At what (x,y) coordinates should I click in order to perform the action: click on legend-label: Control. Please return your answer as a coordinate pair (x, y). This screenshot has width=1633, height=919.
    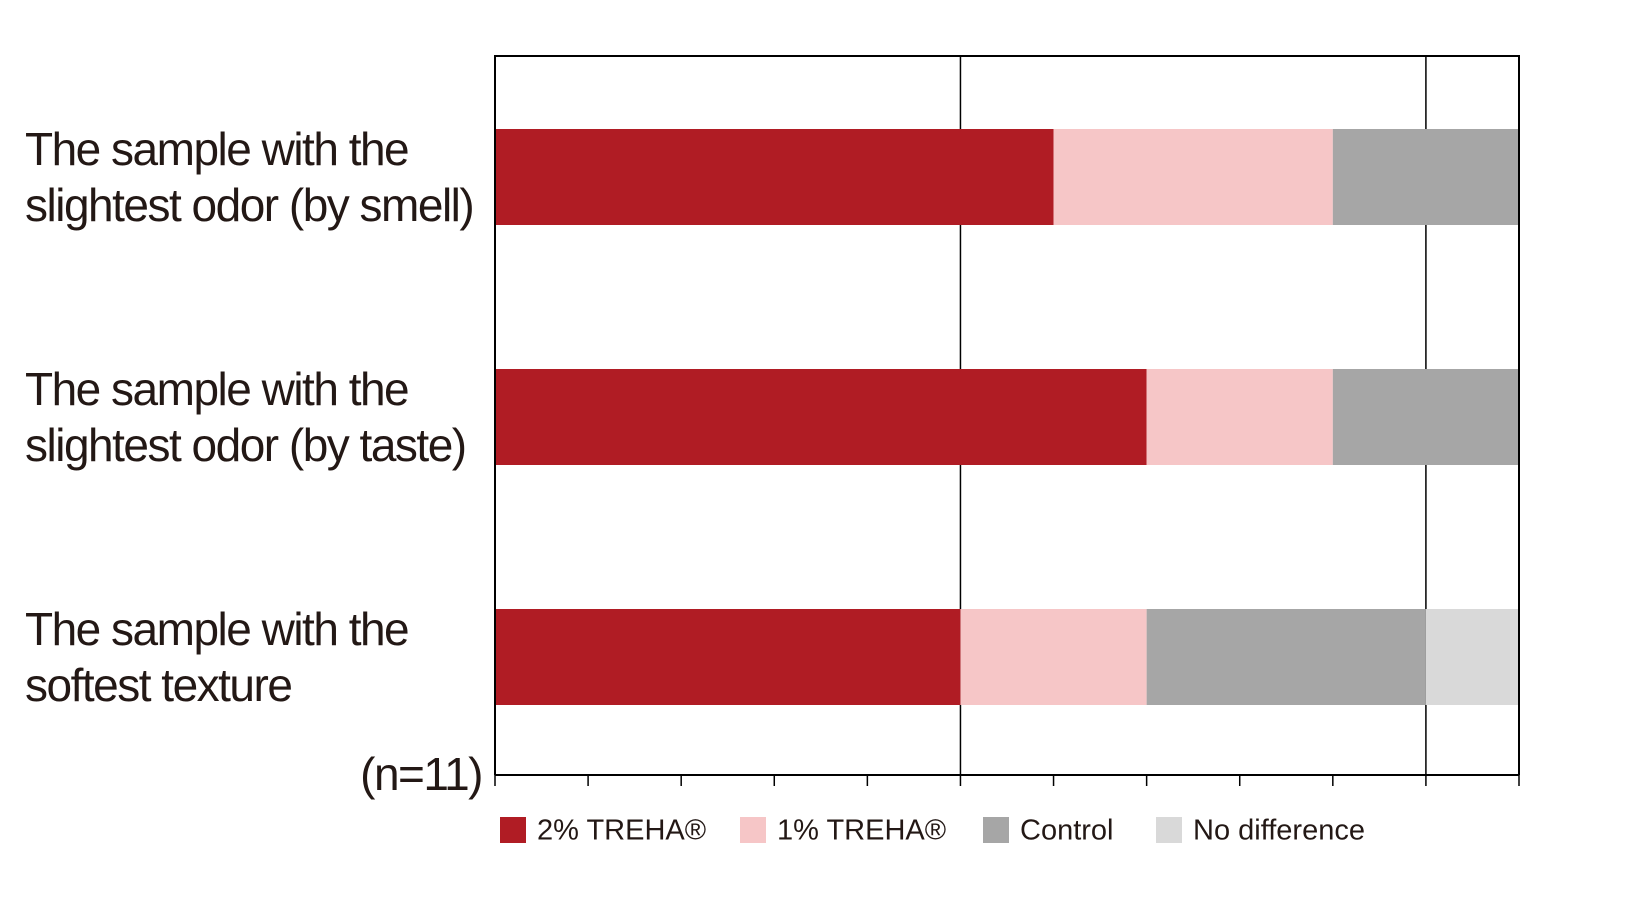
    Looking at the image, I should click on (1067, 831).